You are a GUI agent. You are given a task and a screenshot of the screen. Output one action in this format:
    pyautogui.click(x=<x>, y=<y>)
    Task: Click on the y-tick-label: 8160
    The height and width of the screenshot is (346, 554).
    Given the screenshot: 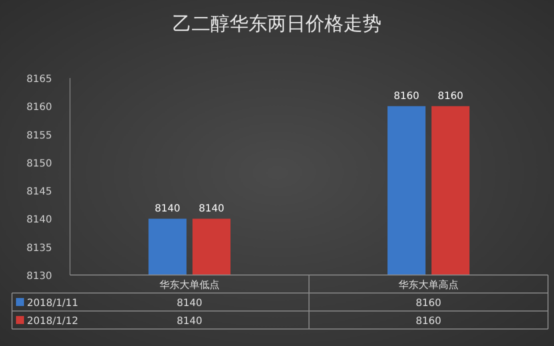 What is the action you would take?
    pyautogui.click(x=39, y=108)
    